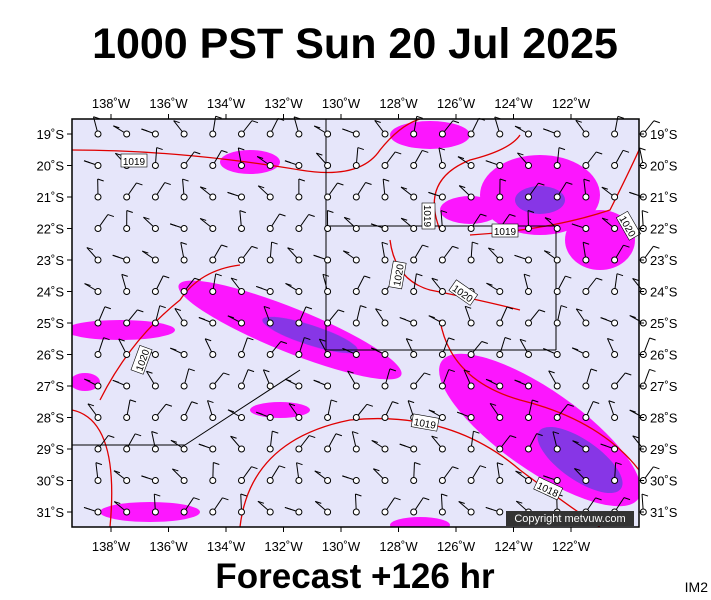  What do you see at coordinates (513, 103) in the screenshot?
I see `longitude-label-top: 124˚W` at bounding box center [513, 103].